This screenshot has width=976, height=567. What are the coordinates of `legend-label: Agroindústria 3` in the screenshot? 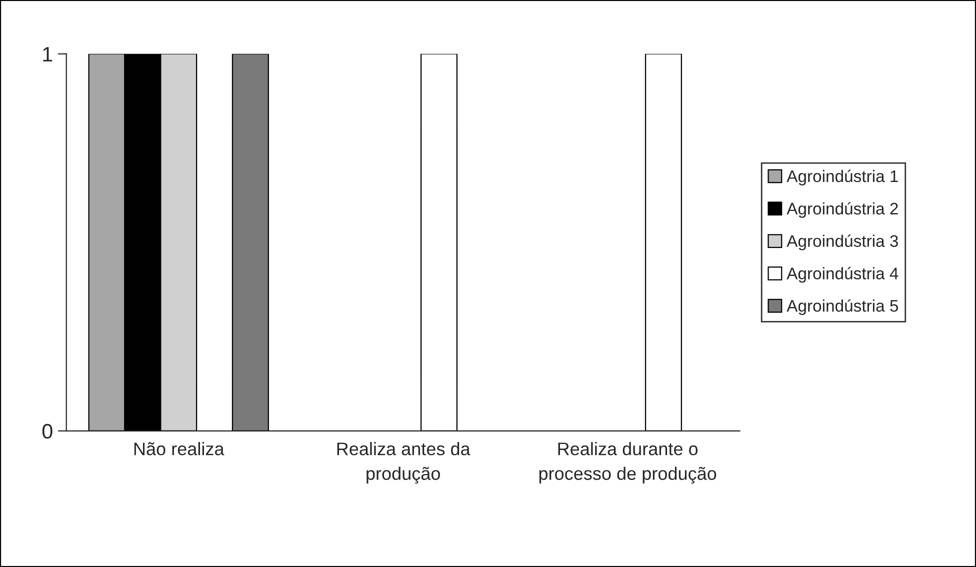 It's located at (842, 242).